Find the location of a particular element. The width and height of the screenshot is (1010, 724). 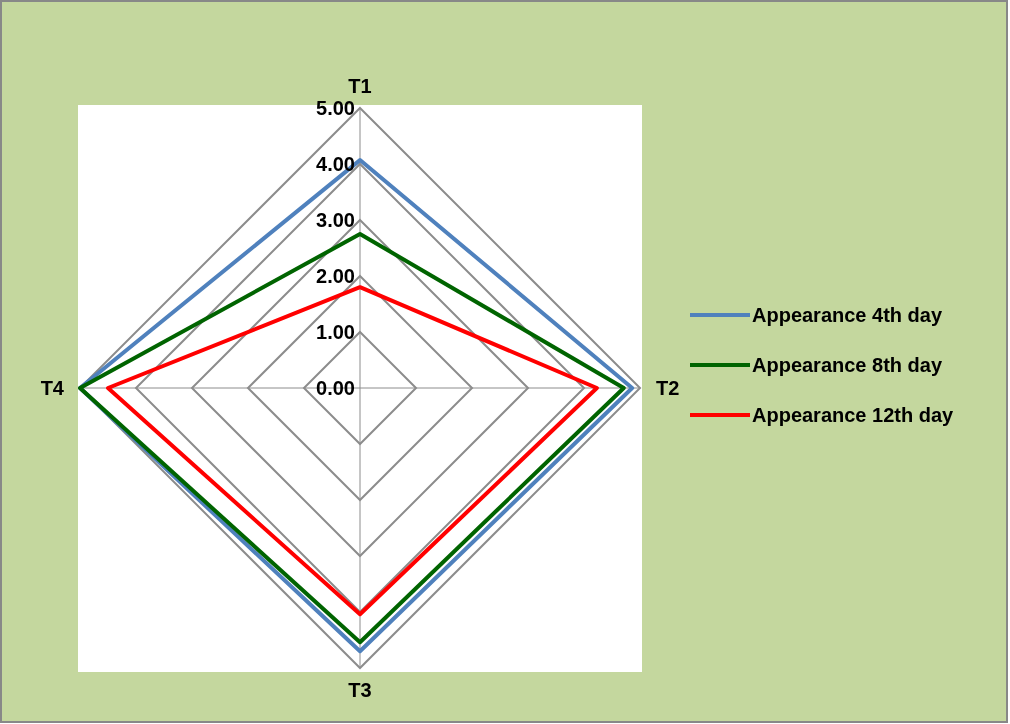

y-tick-label: 0.00 is located at coordinates (335, 388).